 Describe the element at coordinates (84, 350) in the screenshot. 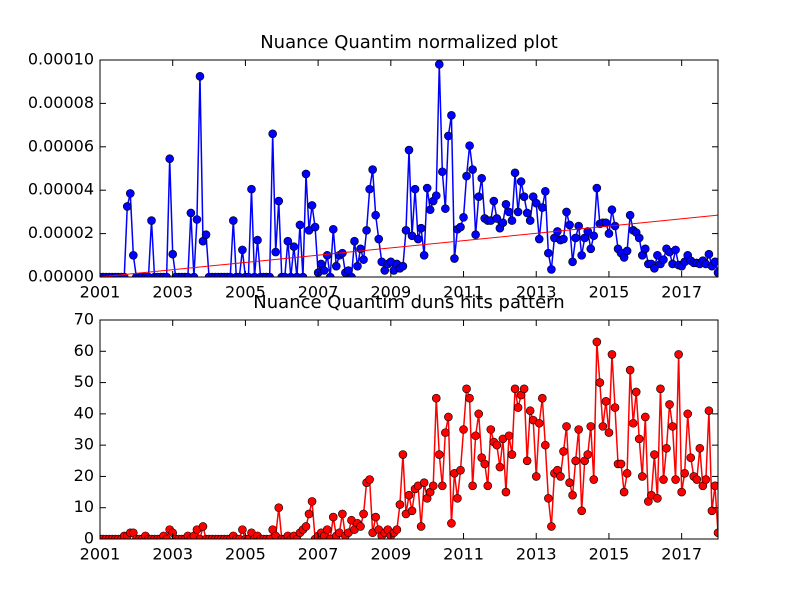

I see `y-tick-label: 60` at that location.